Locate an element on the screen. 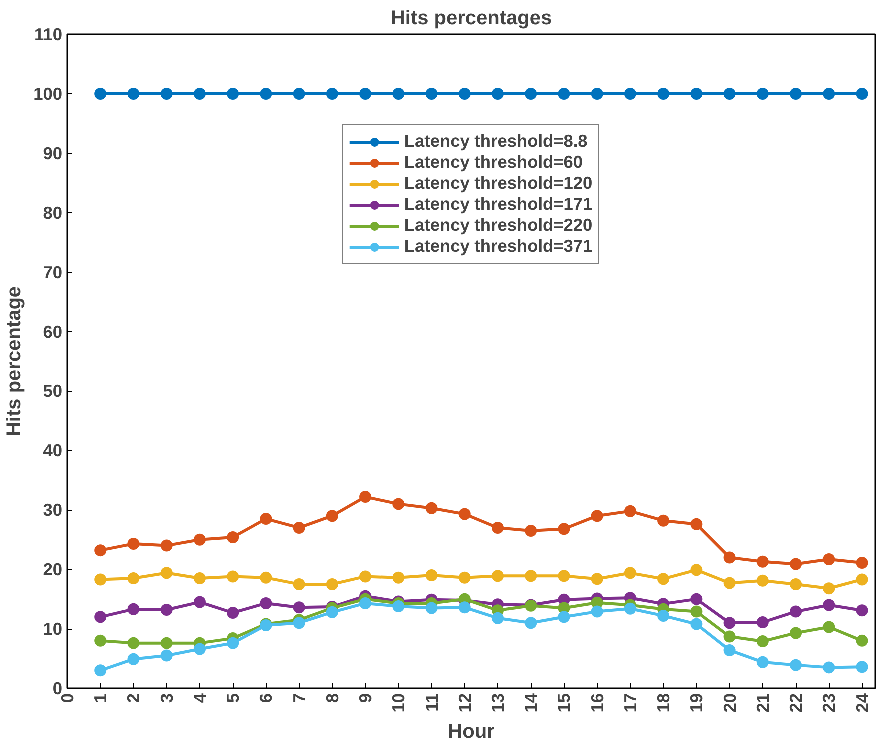 This screenshot has width=892, height=749. x-tick-label: 19 is located at coordinates (696, 703).